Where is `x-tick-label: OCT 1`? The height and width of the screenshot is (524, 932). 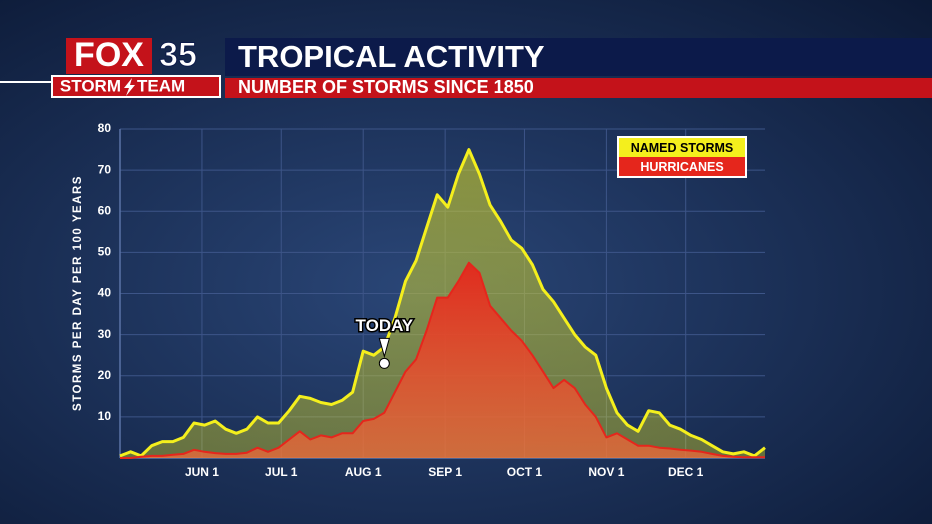 x-tick-label: OCT 1 is located at coordinates (525, 472).